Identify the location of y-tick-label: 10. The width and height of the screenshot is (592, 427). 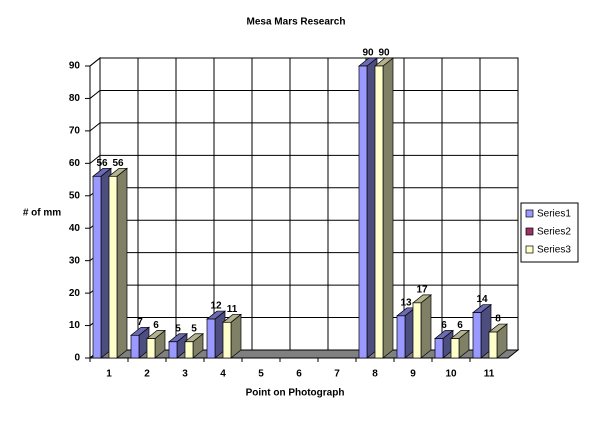
(75, 325).